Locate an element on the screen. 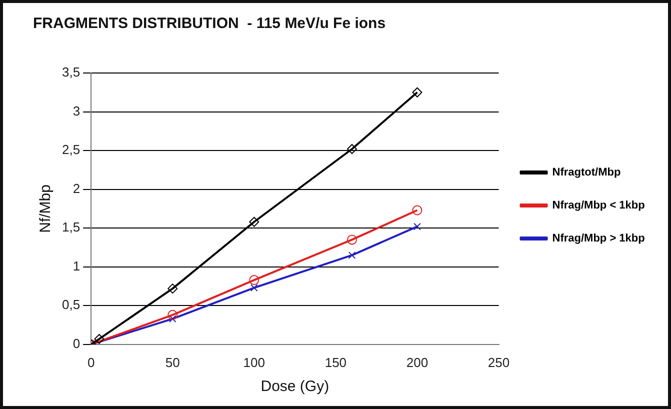  chart-title: FRAGMENTS DISTRIBUTION - 115 MeV/u Fe ions is located at coordinates (209, 23).